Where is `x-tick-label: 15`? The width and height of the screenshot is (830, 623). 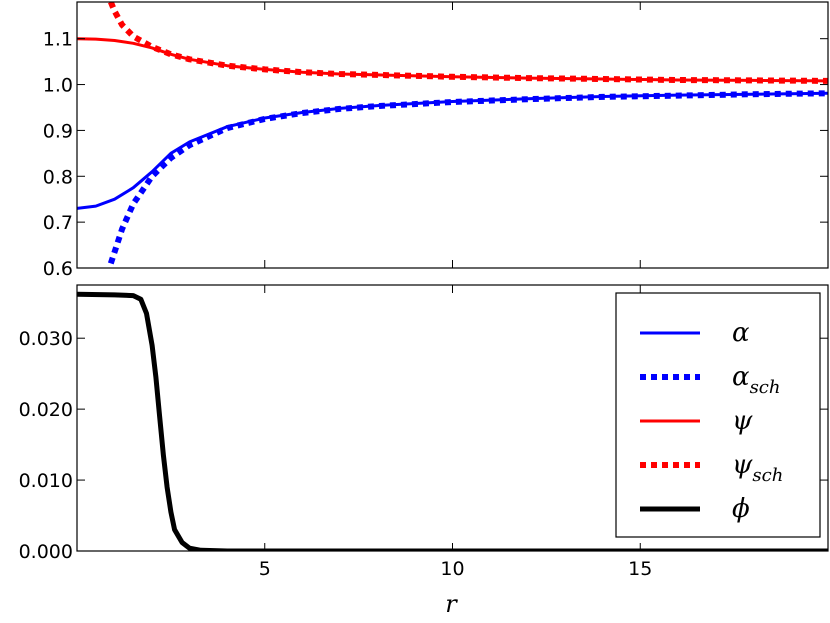
x-tick-label: 15 is located at coordinates (640, 569).